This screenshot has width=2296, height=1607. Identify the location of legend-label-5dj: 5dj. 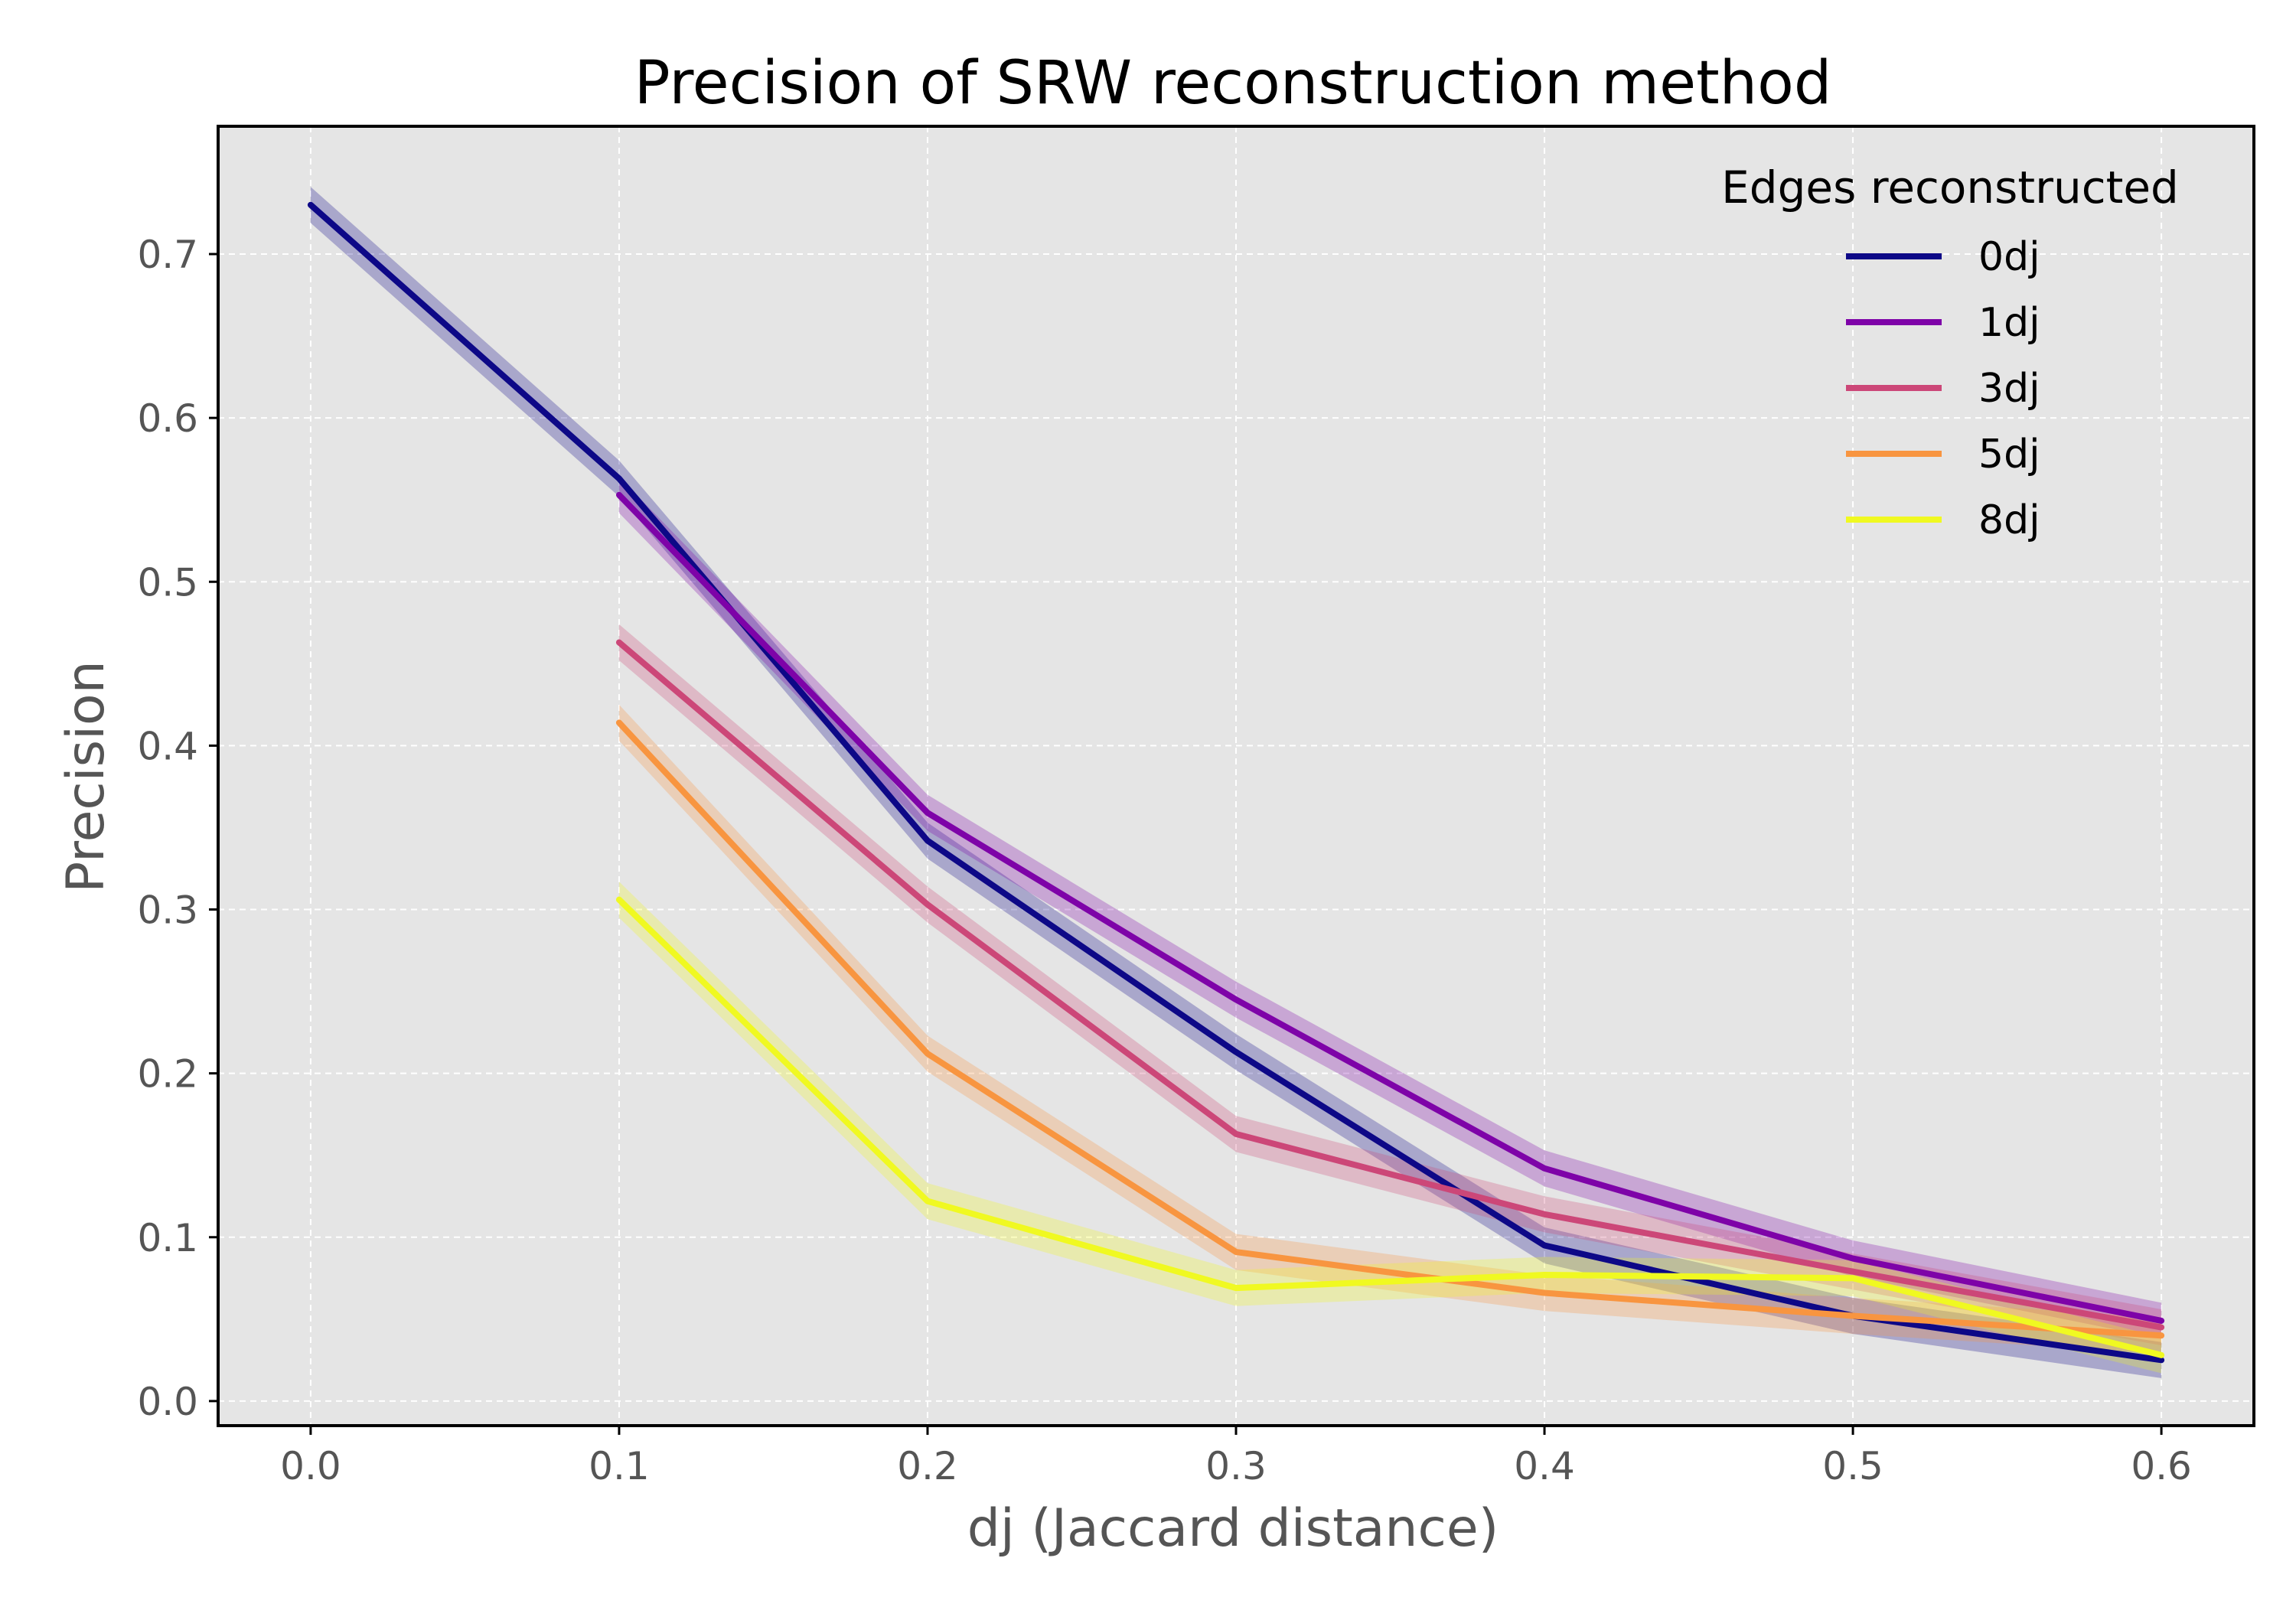
(2009, 455).